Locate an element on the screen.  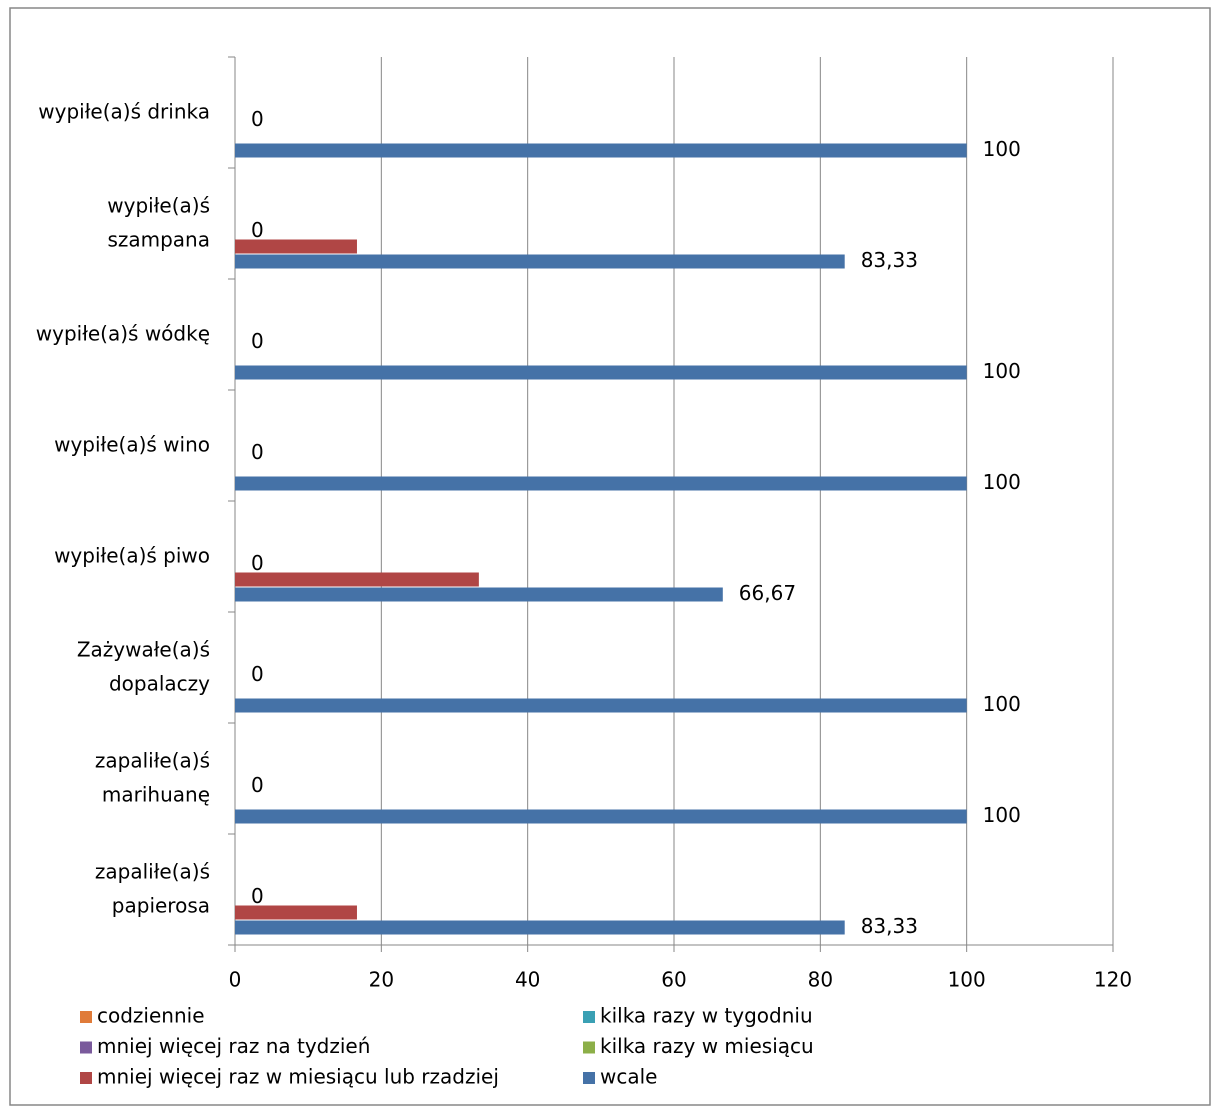
legend-label: kilka razy w miesiącu is located at coordinates (707, 1046).